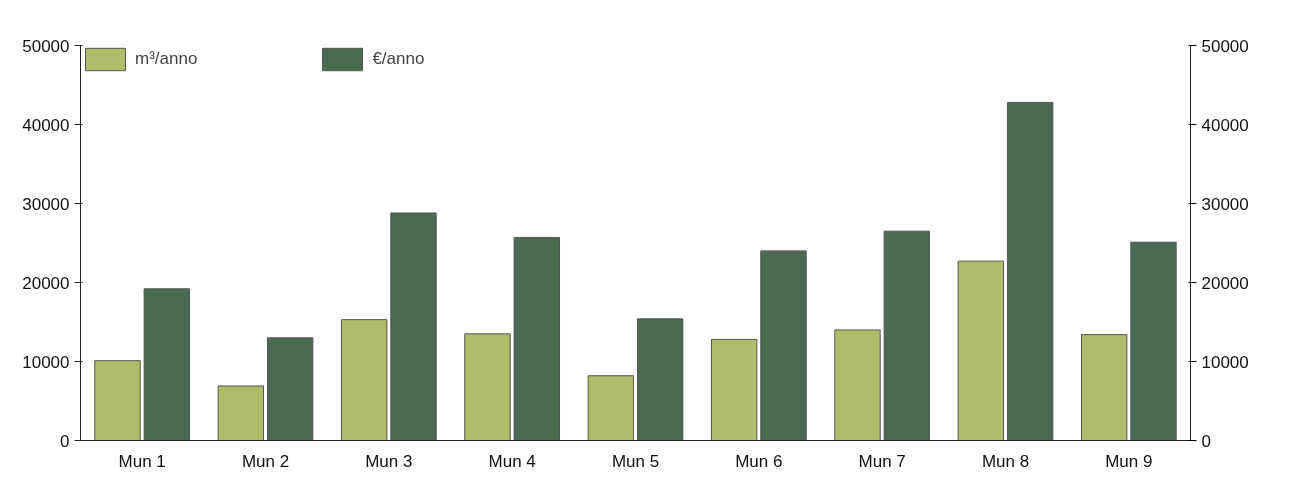  Describe the element at coordinates (46, 283) in the screenshot. I see `y-tick-label: 20000` at that location.